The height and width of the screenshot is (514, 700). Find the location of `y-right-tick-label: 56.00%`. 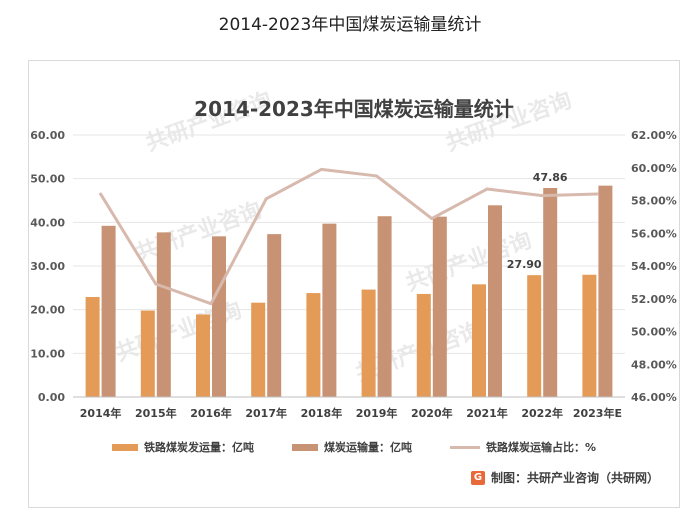

y-right-tick-label: 56.00% is located at coordinates (654, 233).